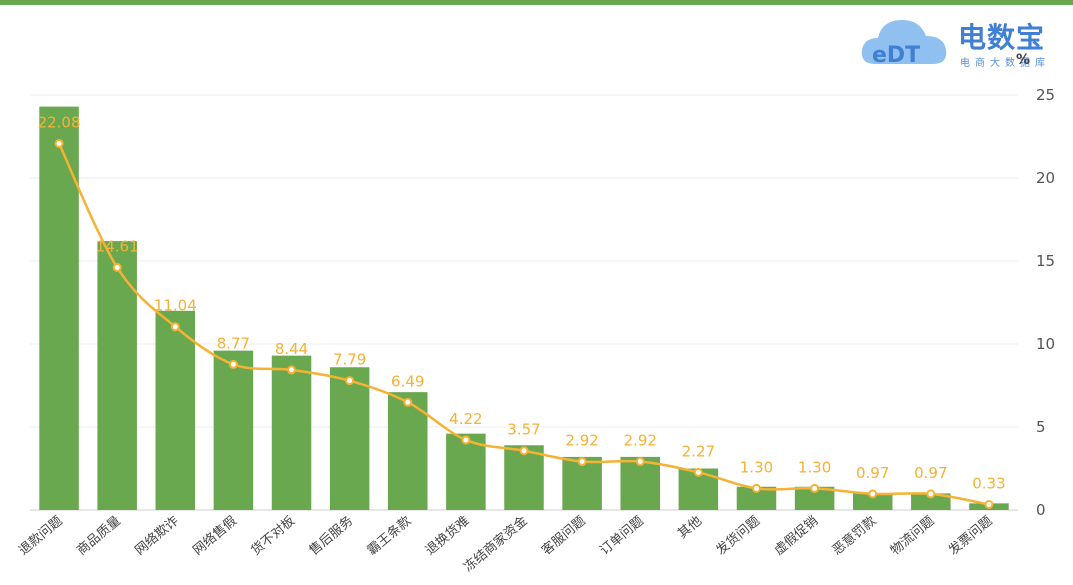 The width and height of the screenshot is (1073, 585). What do you see at coordinates (1002, 37) in the screenshot?
I see `brand-name: 电数宝` at bounding box center [1002, 37].